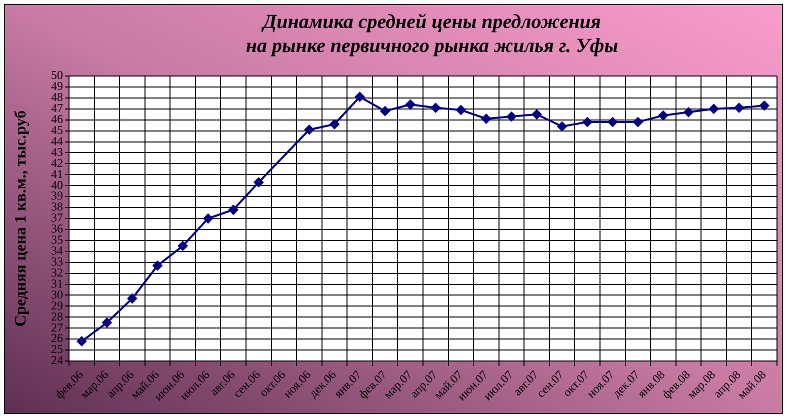  What do you see at coordinates (21, 218) in the screenshot?
I see `y-axis-title: Средняя цена 1 кв.м., тыс.руб` at bounding box center [21, 218].